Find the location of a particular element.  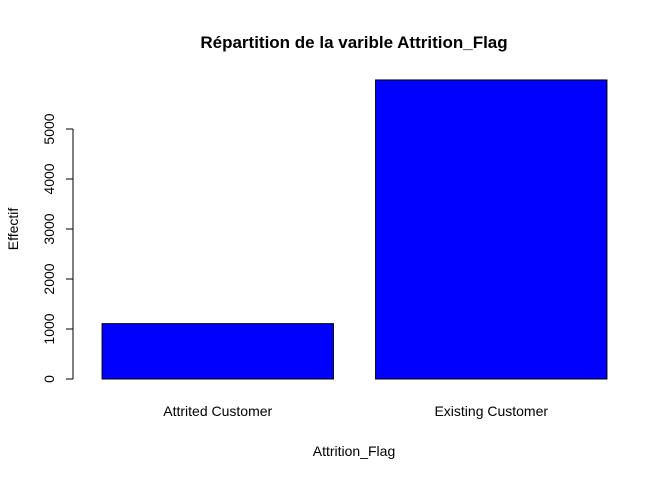

bar-attrited-customer is located at coordinates (217, 351).